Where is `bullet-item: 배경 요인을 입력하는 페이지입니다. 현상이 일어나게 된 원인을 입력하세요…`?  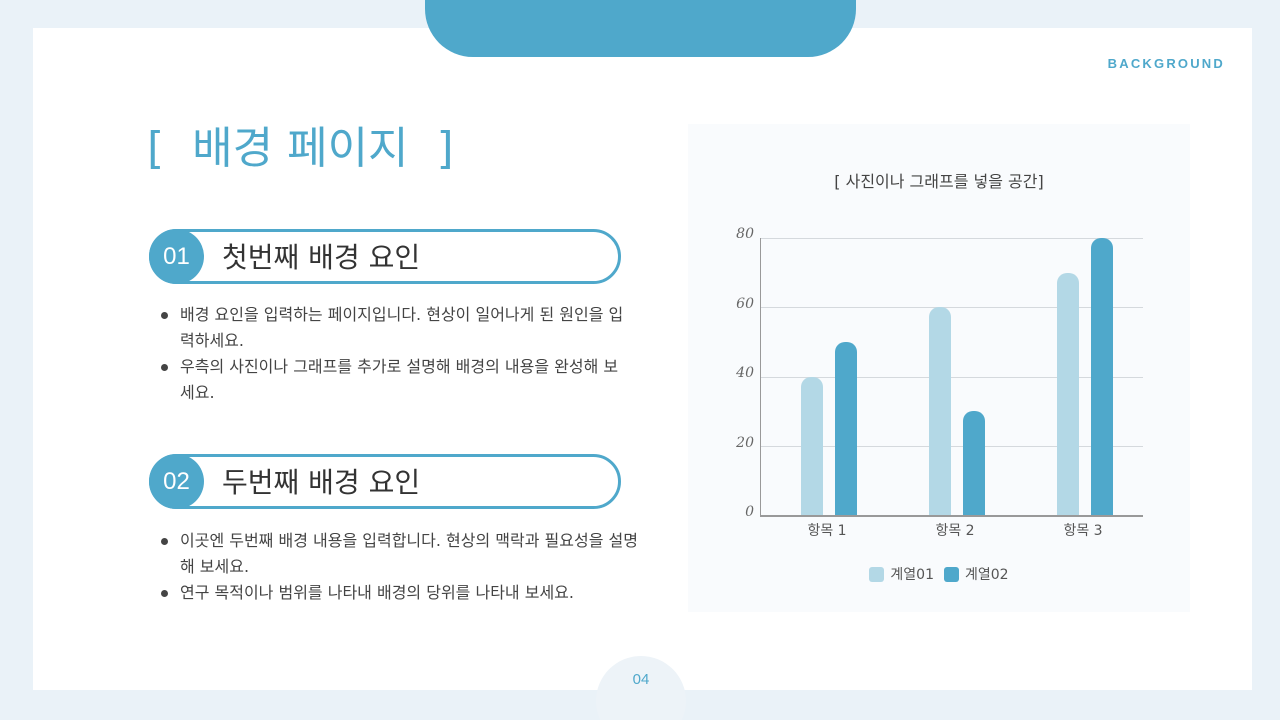 bullet-item: 배경 요인을 입력하는 페이지입니다. 현상이 일어나게 된 원인을 입력하세요… is located at coordinates (395, 328).